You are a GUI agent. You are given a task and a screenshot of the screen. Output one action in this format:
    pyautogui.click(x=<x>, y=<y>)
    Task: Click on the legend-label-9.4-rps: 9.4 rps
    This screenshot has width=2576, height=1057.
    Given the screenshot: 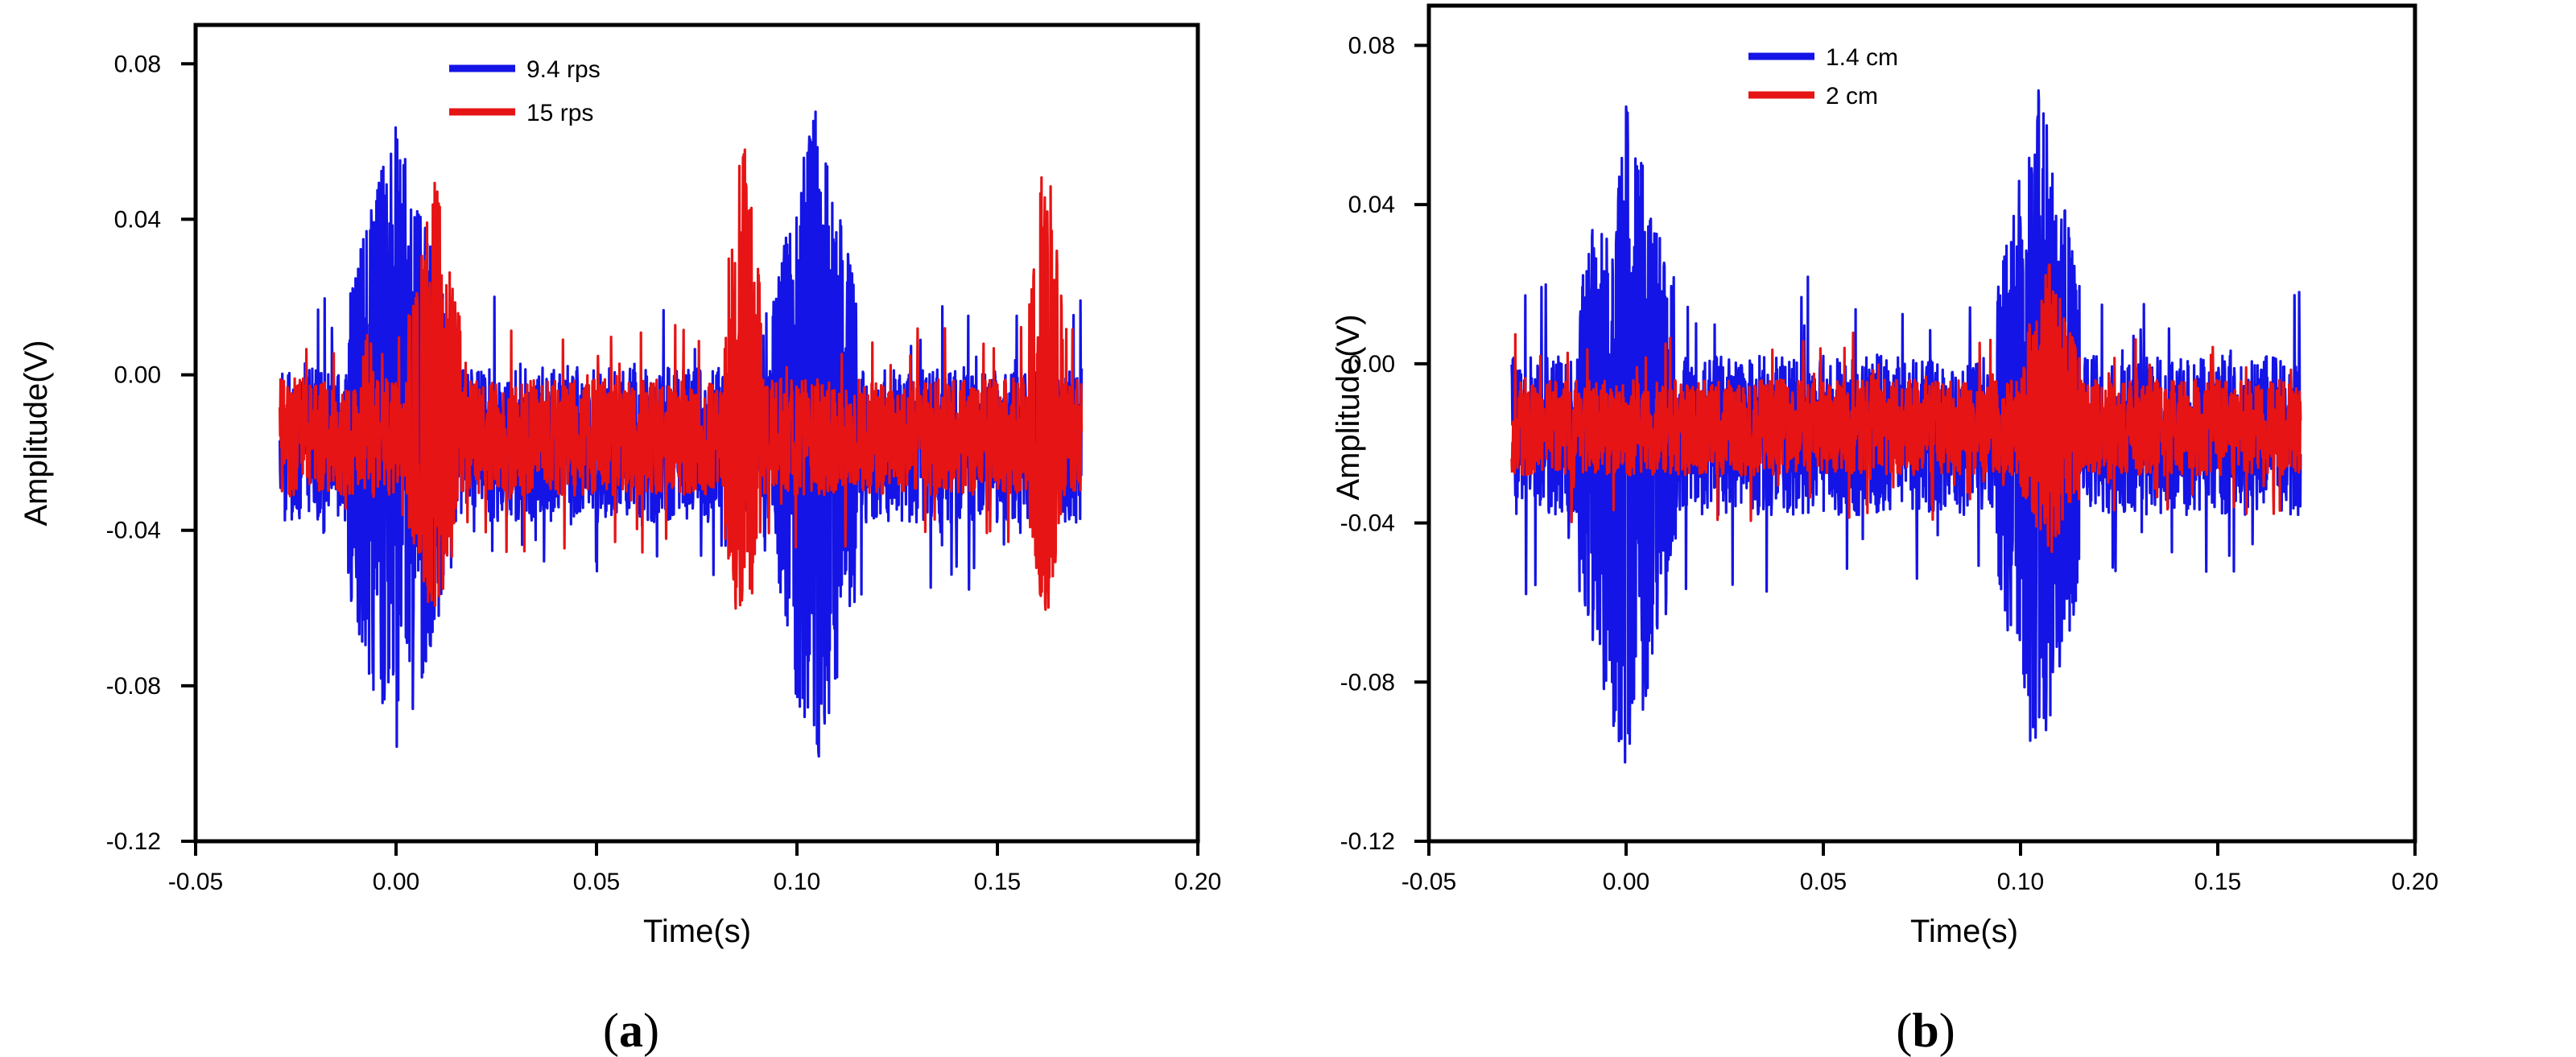 What is the action you would take?
    pyautogui.click(x=563, y=69)
    